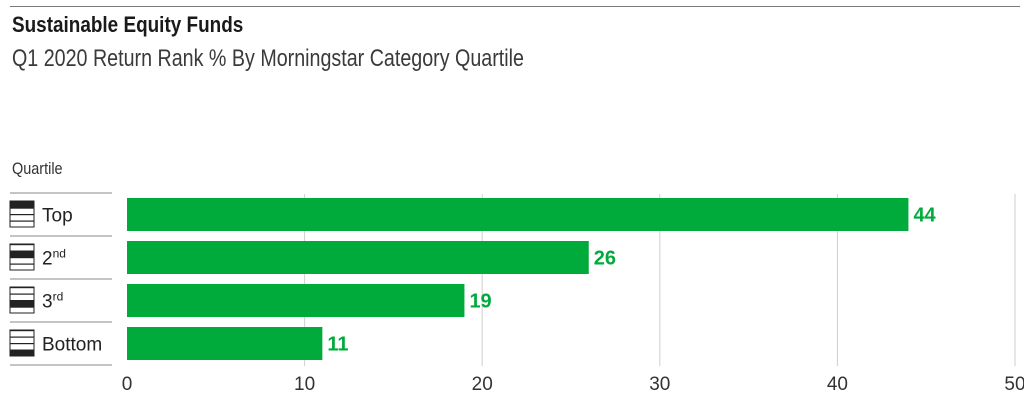 This screenshot has height=405, width=1024. I want to click on category-label: 3rd, so click(52, 301).